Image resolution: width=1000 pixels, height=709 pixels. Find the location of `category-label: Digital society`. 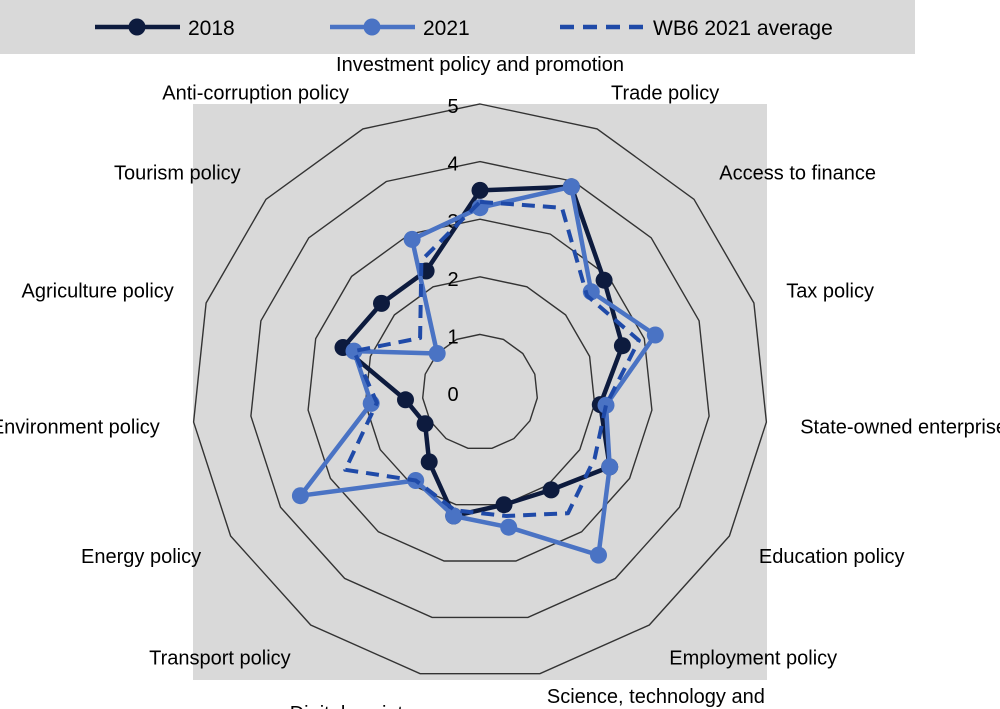

category-label: Digital society is located at coordinates (351, 706).